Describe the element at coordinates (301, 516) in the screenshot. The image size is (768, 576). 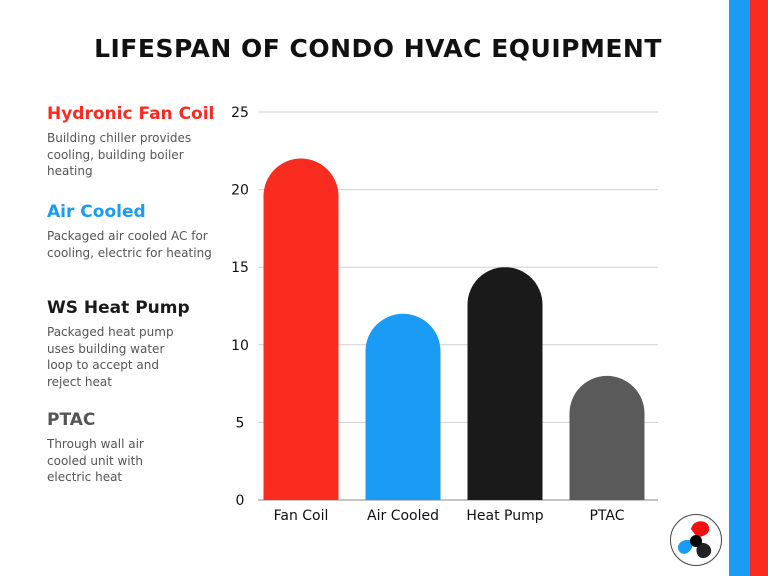
I see `x-tick-label: Fan Coil` at that location.